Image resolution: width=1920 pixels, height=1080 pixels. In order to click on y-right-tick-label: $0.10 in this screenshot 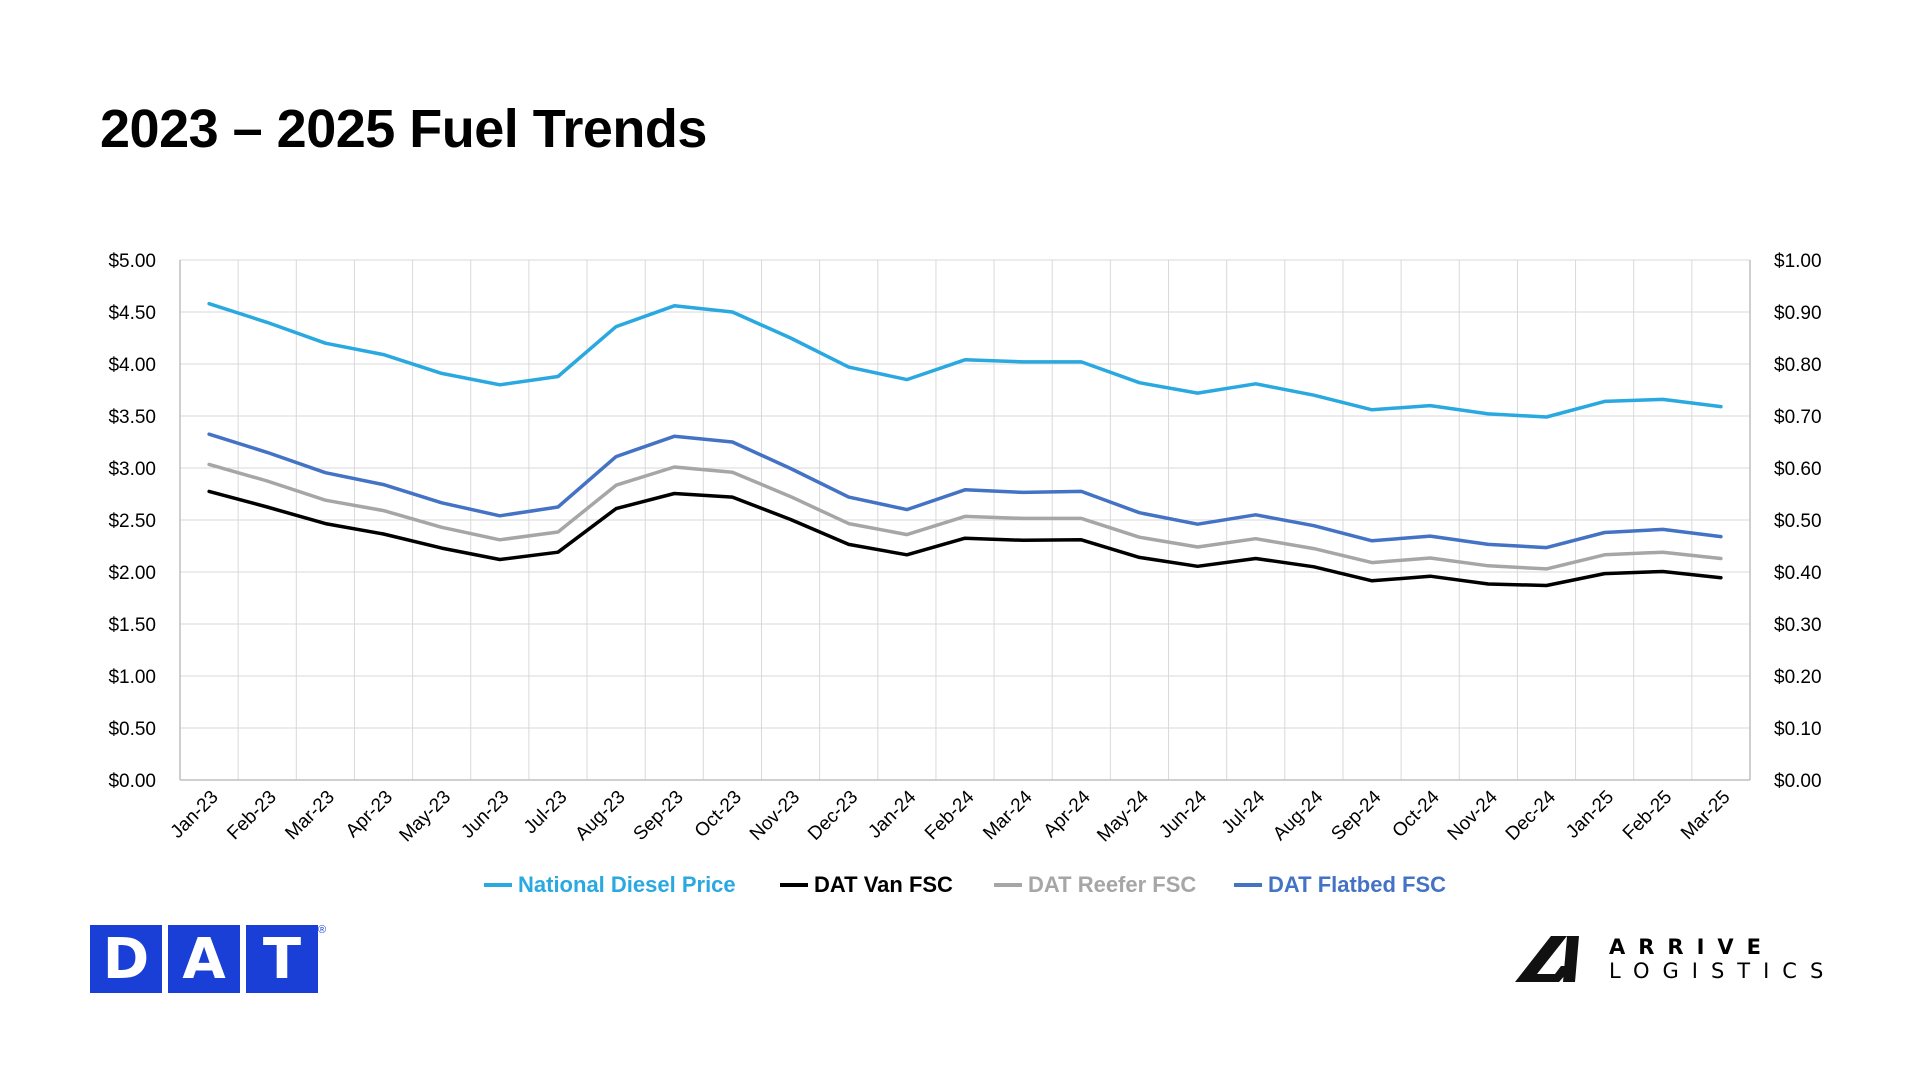, I will do `click(1798, 729)`.